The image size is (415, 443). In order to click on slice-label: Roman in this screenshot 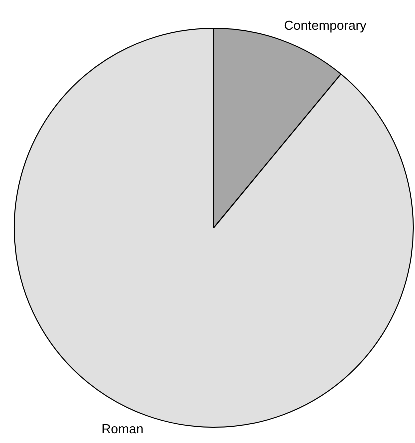, I will do `click(123, 428)`.